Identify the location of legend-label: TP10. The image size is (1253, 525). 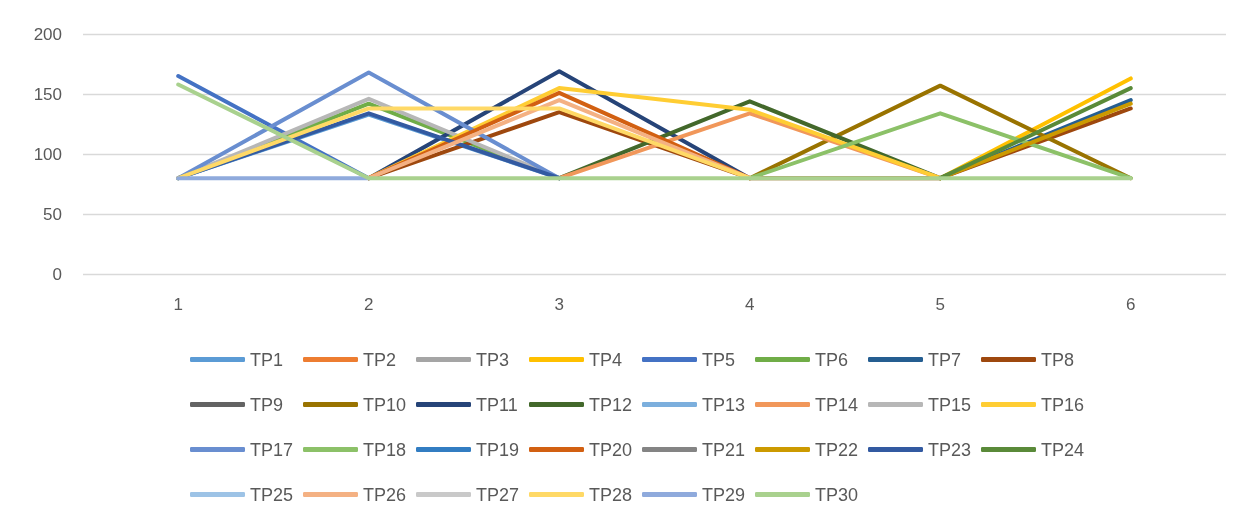
(385, 404).